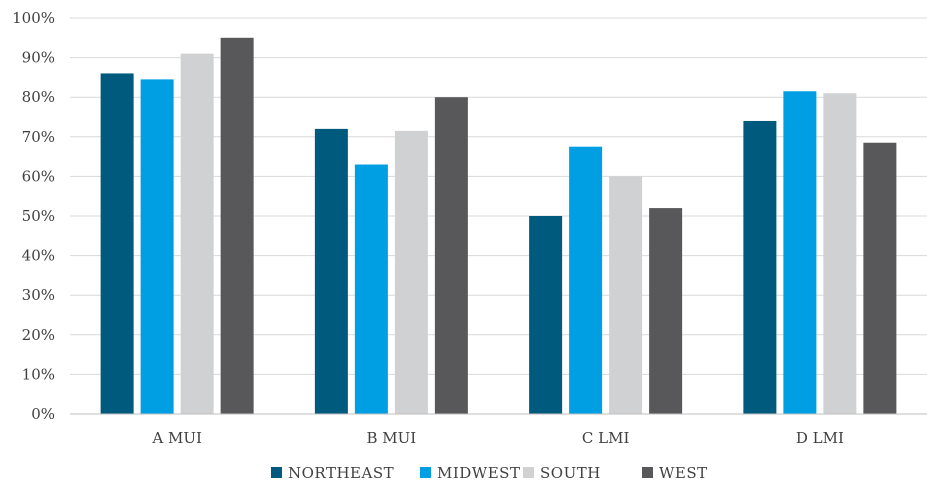 The width and height of the screenshot is (927, 487). Describe the element at coordinates (820, 438) in the screenshot. I see `x-category-label: D LMI` at that location.